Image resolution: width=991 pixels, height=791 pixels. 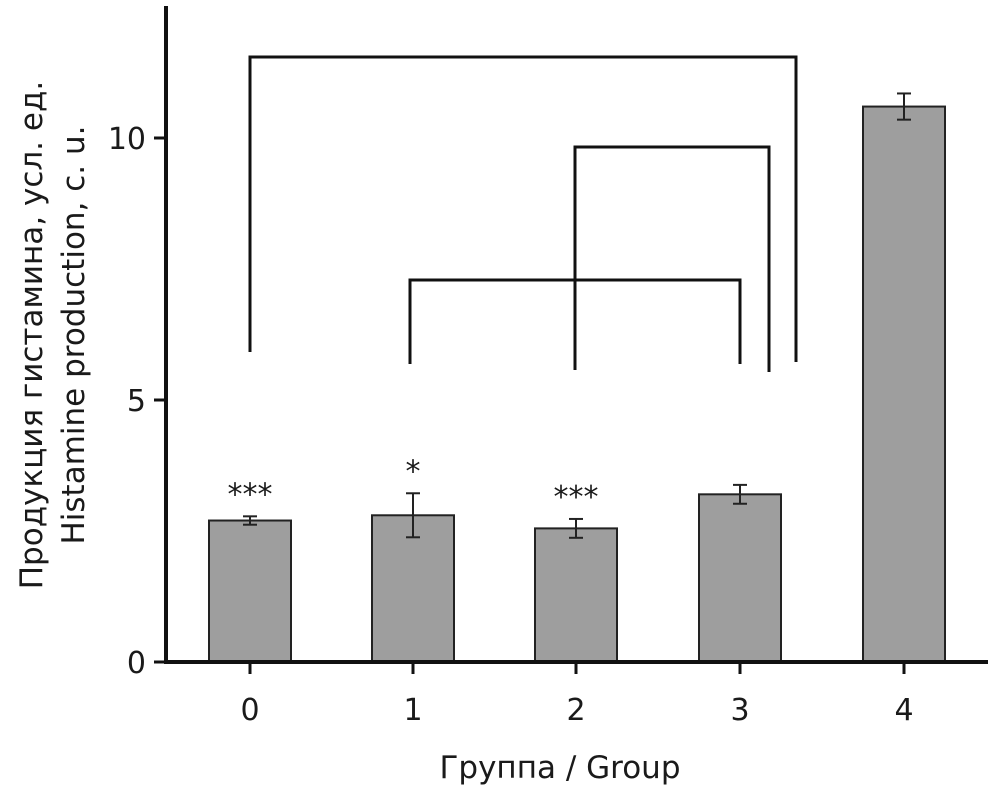 I want to click on x-tick-label-1: 1, so click(x=412, y=710).